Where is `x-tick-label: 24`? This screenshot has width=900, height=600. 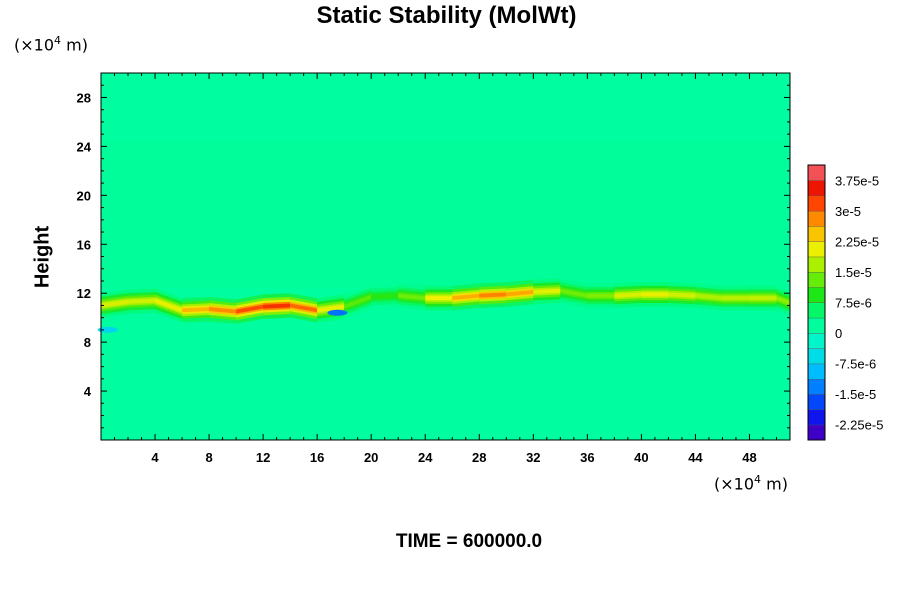
x-tick-label: 24 is located at coordinates (425, 457).